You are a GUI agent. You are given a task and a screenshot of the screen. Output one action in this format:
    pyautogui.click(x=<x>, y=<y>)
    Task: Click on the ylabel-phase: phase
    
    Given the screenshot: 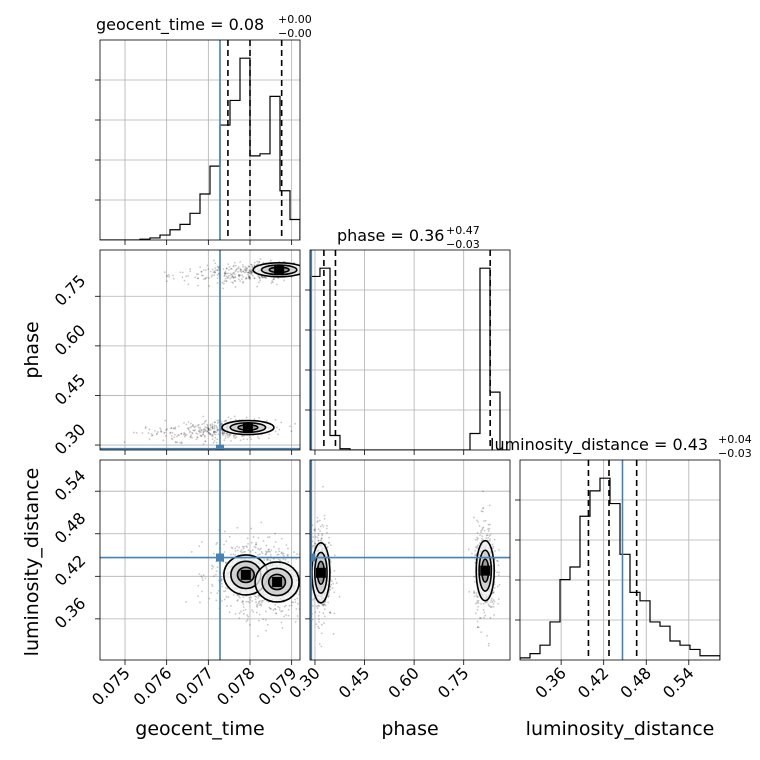 What is the action you would take?
    pyautogui.click(x=32, y=349)
    